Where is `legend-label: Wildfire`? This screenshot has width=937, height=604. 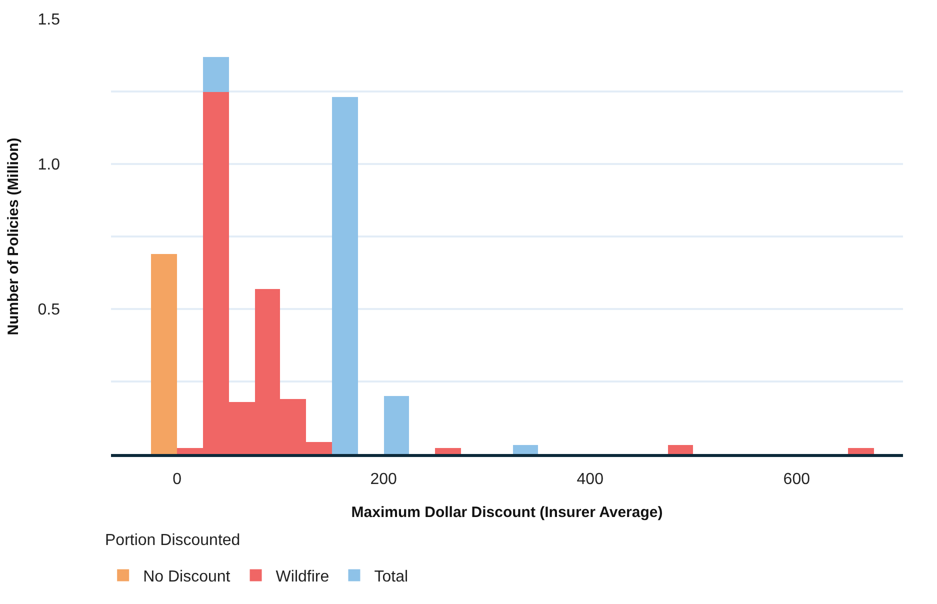 legend-label: Wildfire is located at coordinates (303, 577).